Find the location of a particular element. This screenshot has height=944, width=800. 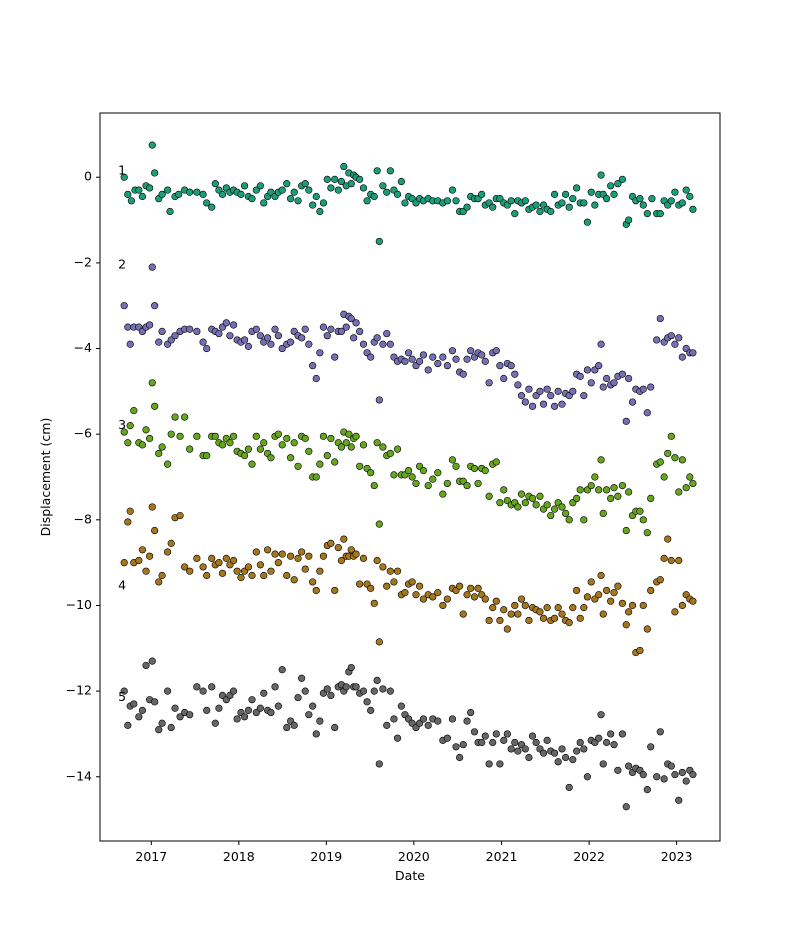

x-axis-ticks: 2017 2018 2019 2020 2021 2022 2023 is located at coordinates (414, 852).